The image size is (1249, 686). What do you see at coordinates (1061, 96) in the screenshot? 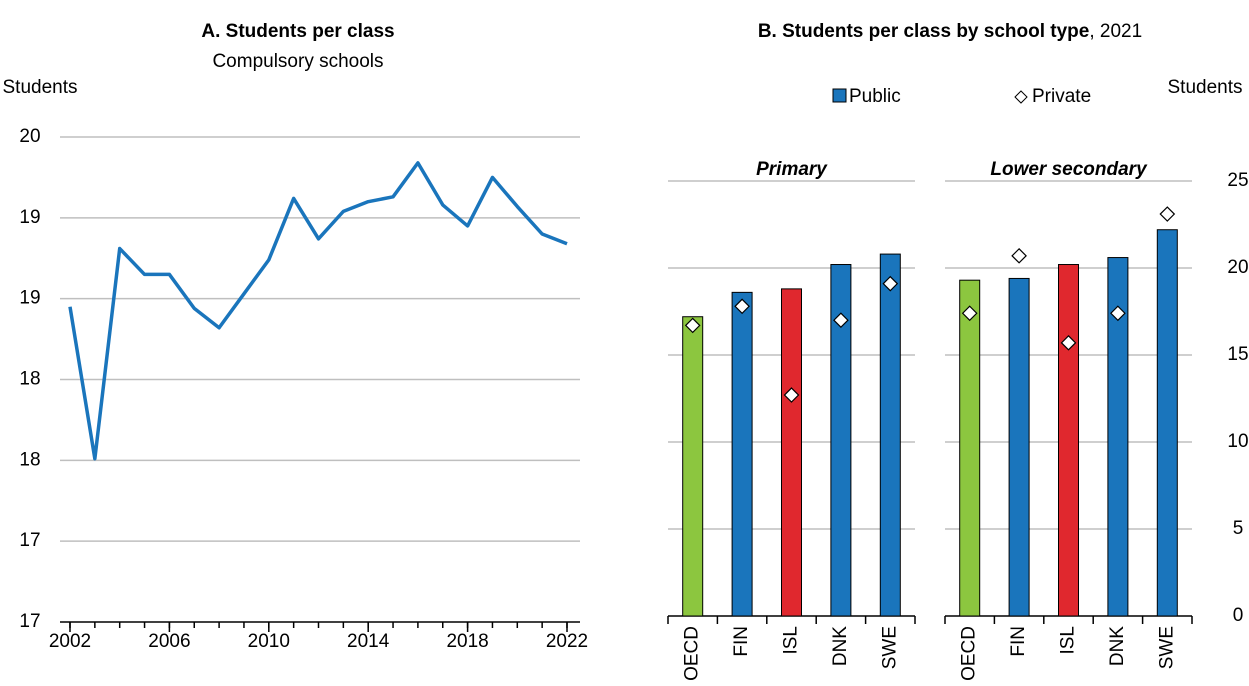
I see `legend-label: Private` at bounding box center [1061, 96].